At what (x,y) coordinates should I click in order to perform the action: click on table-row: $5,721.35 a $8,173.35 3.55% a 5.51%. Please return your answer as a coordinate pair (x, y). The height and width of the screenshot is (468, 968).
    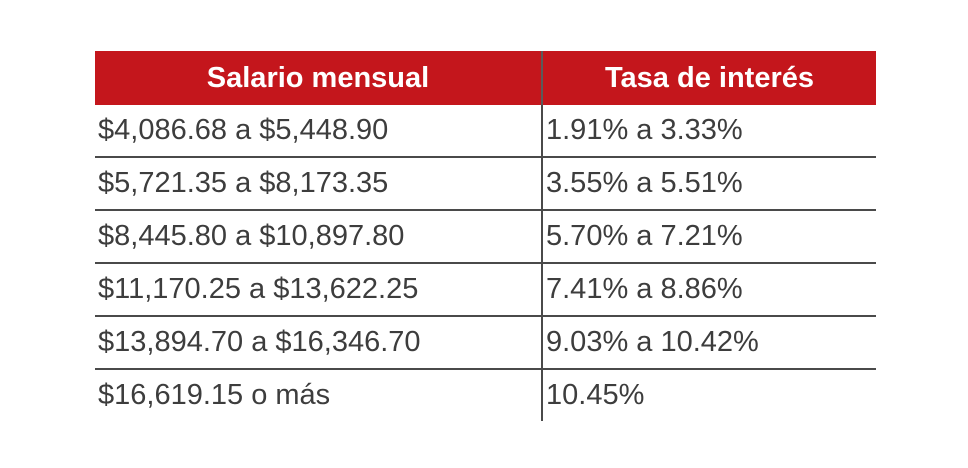
    Looking at the image, I should click on (485, 184).